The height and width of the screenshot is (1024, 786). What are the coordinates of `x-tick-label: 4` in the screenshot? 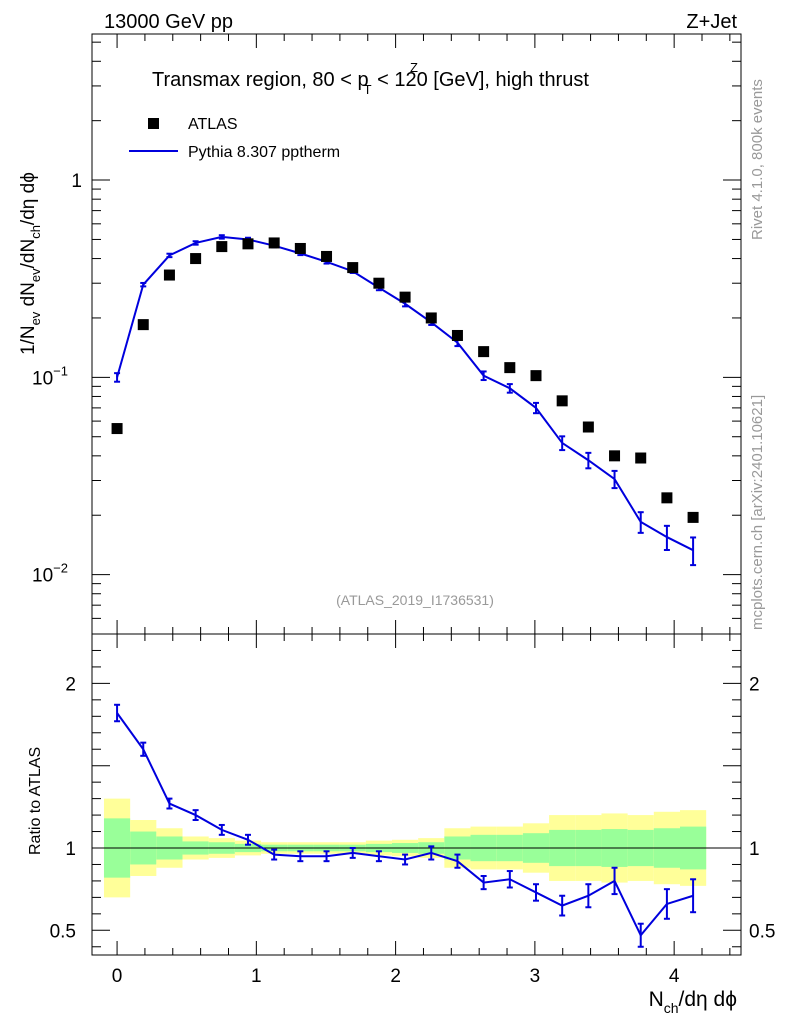 It's located at (674, 976).